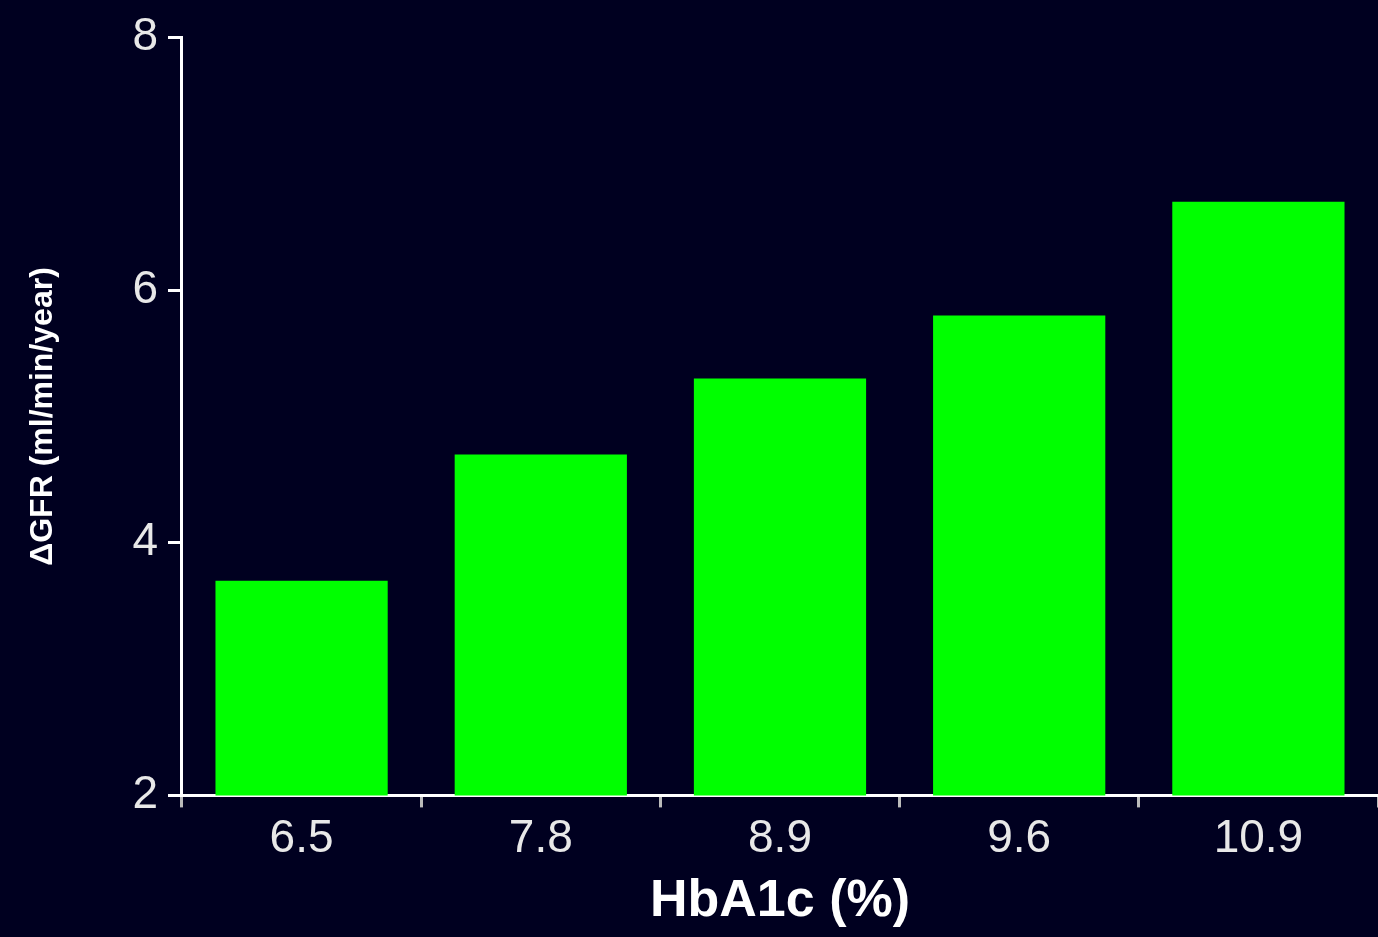 The width and height of the screenshot is (1378, 937). What do you see at coordinates (780, 835) in the screenshot?
I see `x-tick-label: 8.9` at bounding box center [780, 835].